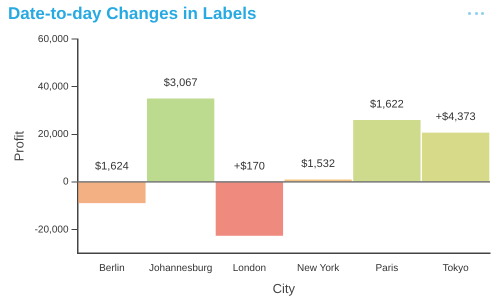 This screenshot has width=496, height=305. What do you see at coordinates (249, 166) in the screenshot?
I see `annotation: +$170` at bounding box center [249, 166].